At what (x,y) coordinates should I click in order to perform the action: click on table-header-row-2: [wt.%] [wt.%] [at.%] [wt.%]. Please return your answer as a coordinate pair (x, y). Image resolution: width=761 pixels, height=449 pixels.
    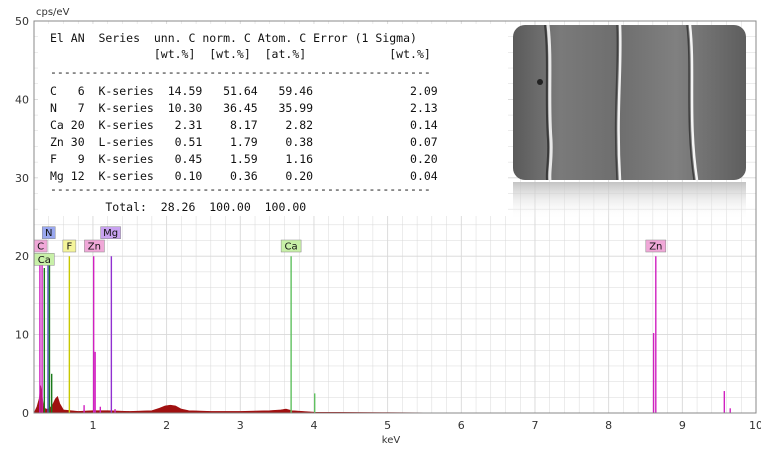
    Looking at the image, I should click on (240, 54).